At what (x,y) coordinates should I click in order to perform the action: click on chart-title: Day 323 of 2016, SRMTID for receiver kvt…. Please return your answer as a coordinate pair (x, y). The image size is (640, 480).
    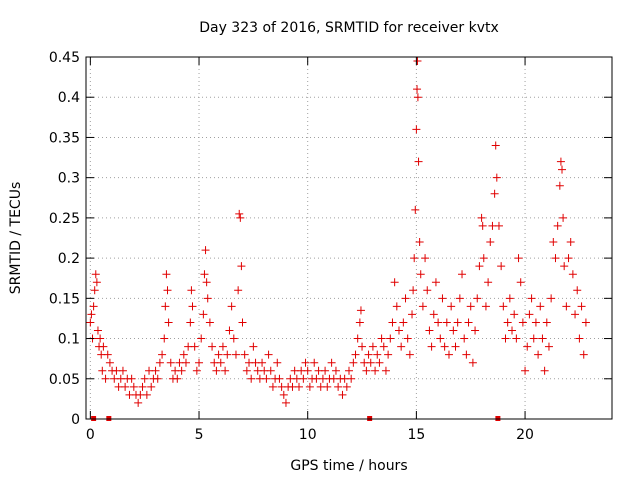
    Looking at the image, I should click on (349, 28).